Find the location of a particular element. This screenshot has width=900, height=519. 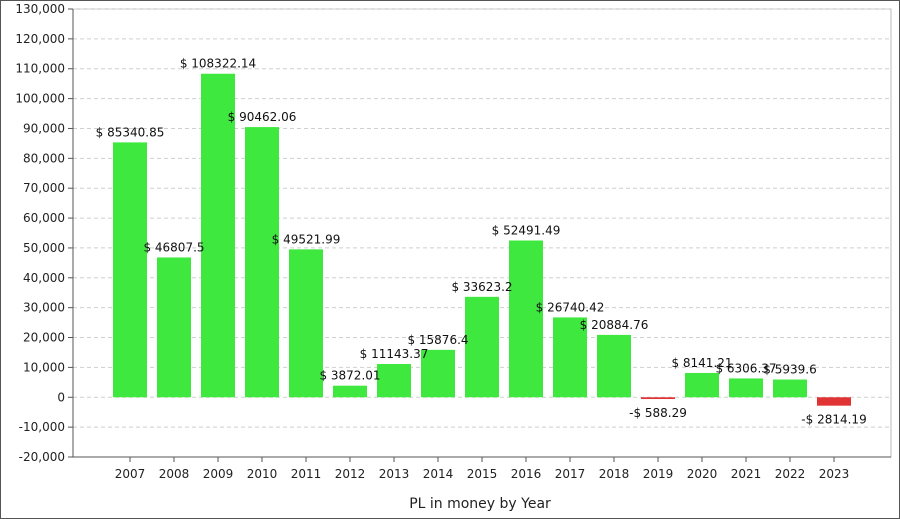

x-tick-label: 2008 is located at coordinates (174, 474).